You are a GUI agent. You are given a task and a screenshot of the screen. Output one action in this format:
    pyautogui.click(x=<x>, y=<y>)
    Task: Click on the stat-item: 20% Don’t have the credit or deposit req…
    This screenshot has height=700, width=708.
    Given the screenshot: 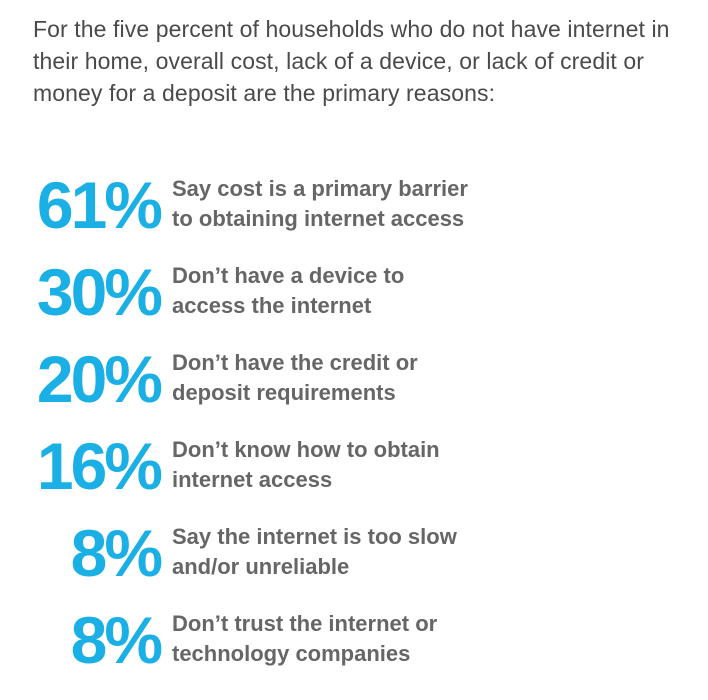 What is the action you would take?
    pyautogui.click(x=354, y=385)
    